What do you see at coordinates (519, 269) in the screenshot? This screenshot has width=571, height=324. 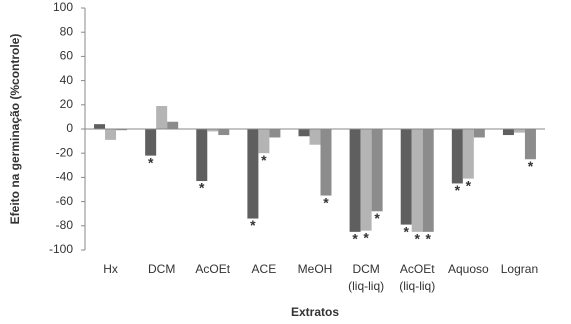 I see `x-tick-label: Logran` at bounding box center [519, 269].